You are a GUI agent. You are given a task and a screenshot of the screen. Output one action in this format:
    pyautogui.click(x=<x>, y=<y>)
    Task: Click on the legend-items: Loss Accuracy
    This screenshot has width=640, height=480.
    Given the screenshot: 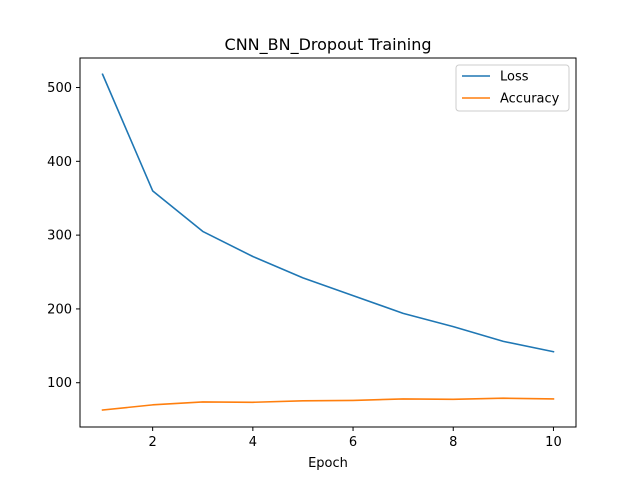 What is the action you would take?
    pyautogui.click(x=511, y=88)
    